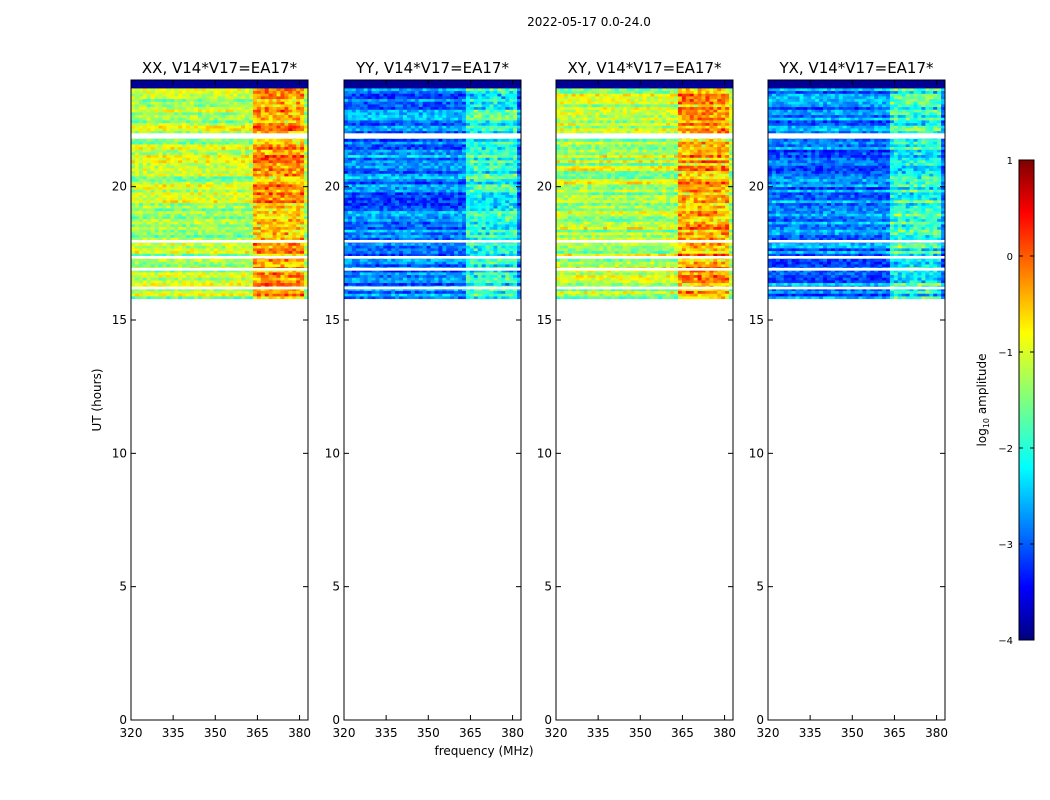 The width and height of the screenshot is (1050, 800). Describe the element at coordinates (219, 136) in the screenshot. I see `flagged-band` at that location.